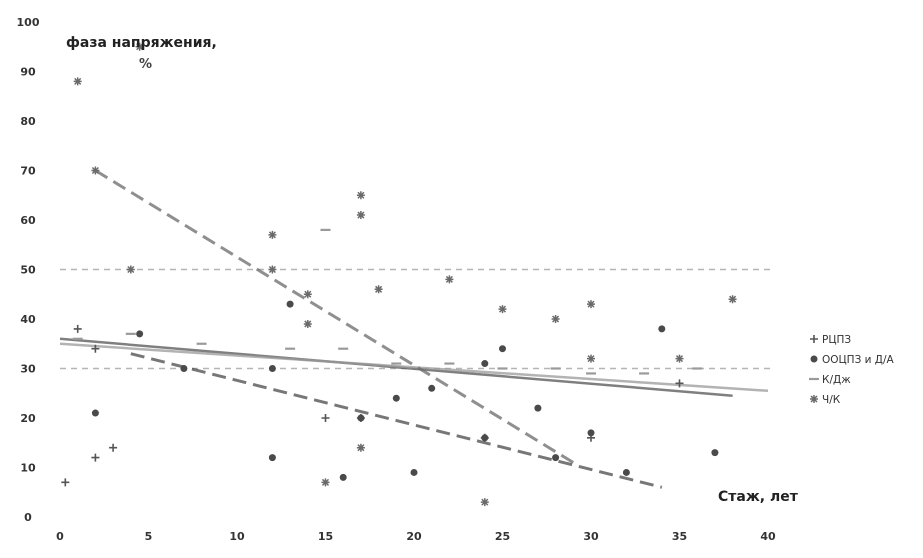  Describe the element at coordinates (591, 536) in the screenshot. I see `x-tick-label: 30` at that location.